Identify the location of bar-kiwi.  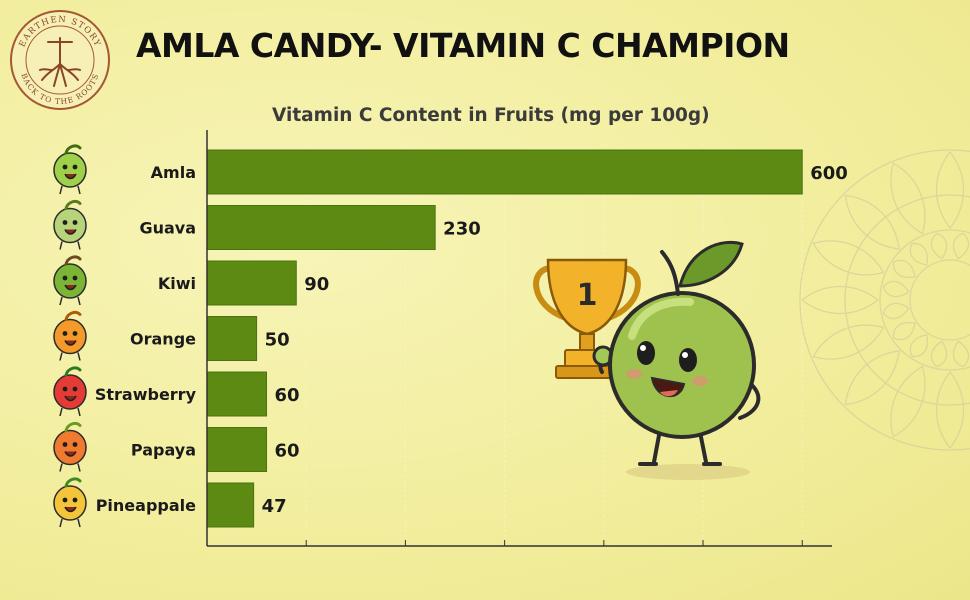
(251, 283).